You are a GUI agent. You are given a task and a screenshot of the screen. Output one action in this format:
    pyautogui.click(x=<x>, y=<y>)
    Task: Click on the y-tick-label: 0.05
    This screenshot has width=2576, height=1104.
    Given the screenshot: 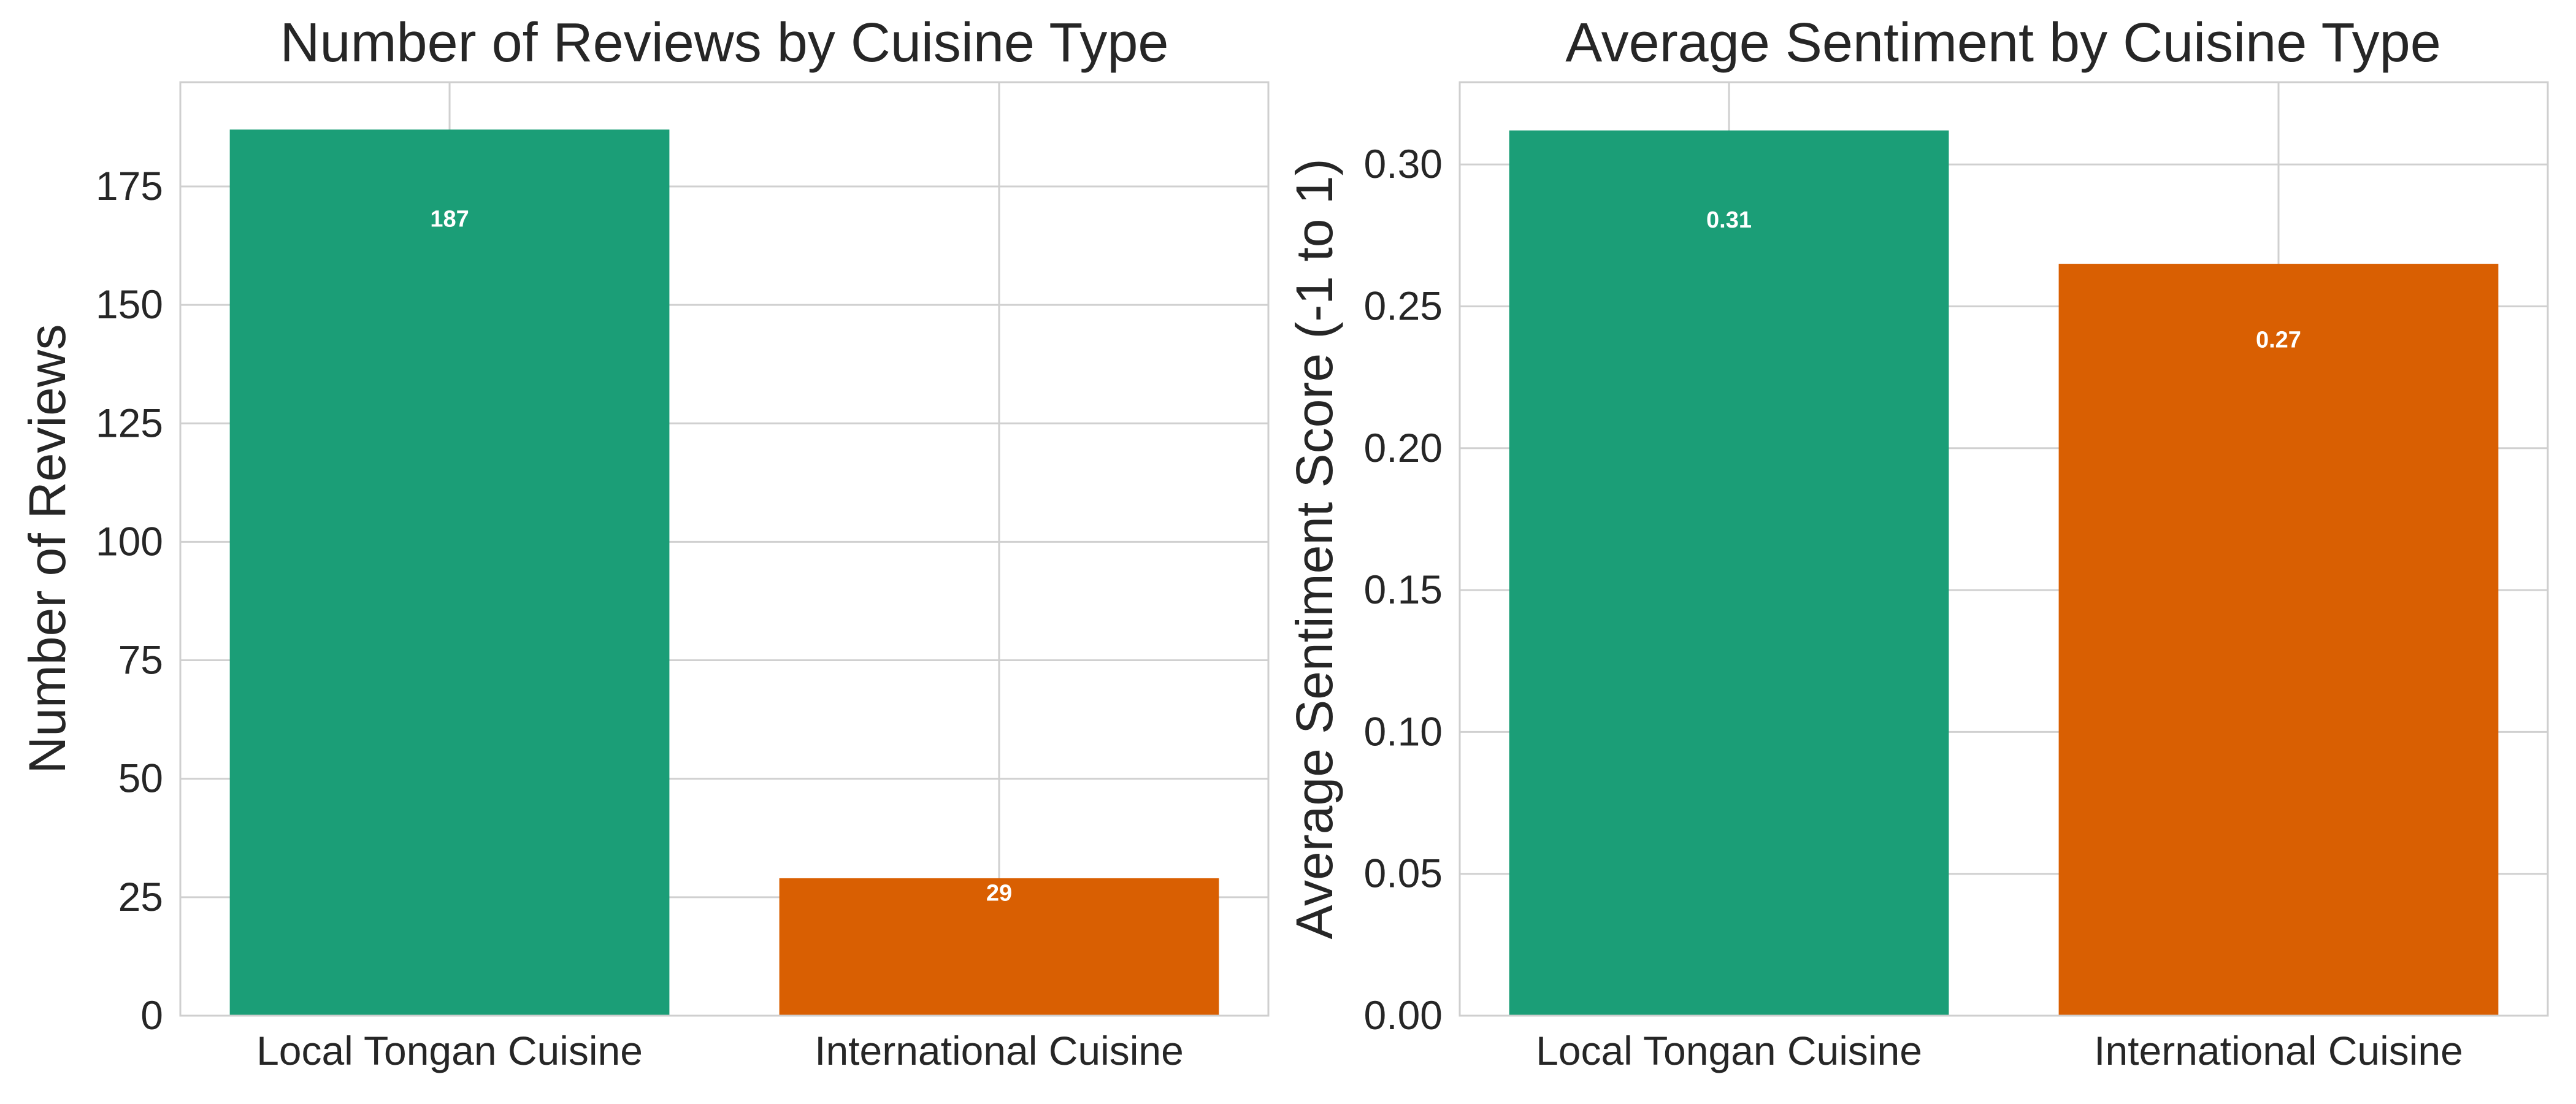 What is the action you would take?
    pyautogui.click(x=1403, y=873)
    